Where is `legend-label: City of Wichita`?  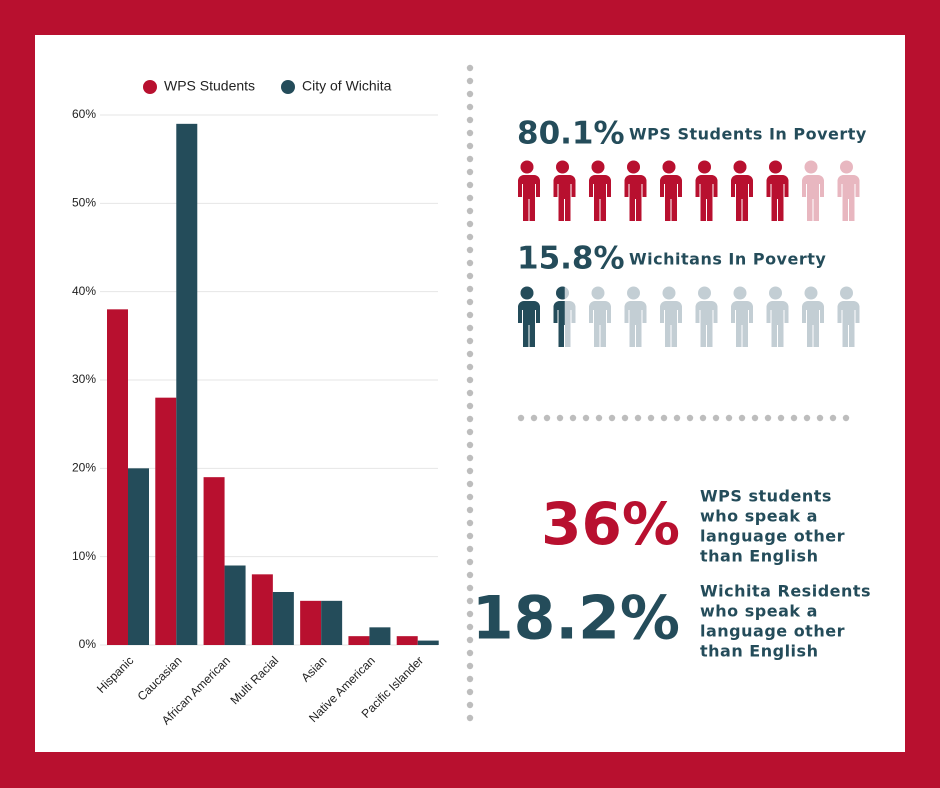 legend-label: City of Wichita is located at coordinates (347, 86).